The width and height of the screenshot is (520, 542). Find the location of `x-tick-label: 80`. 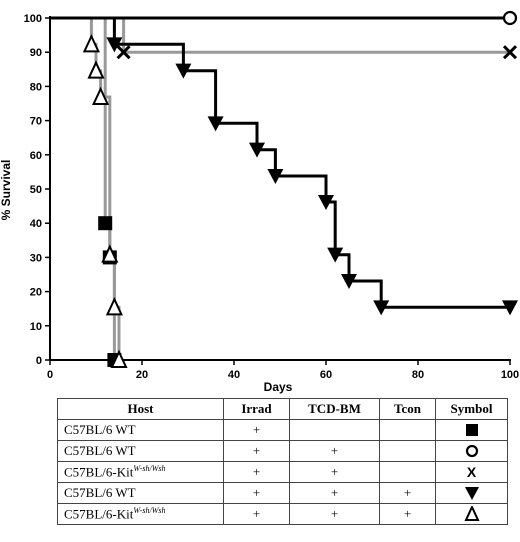

x-tick-label: 80 is located at coordinates (418, 375).